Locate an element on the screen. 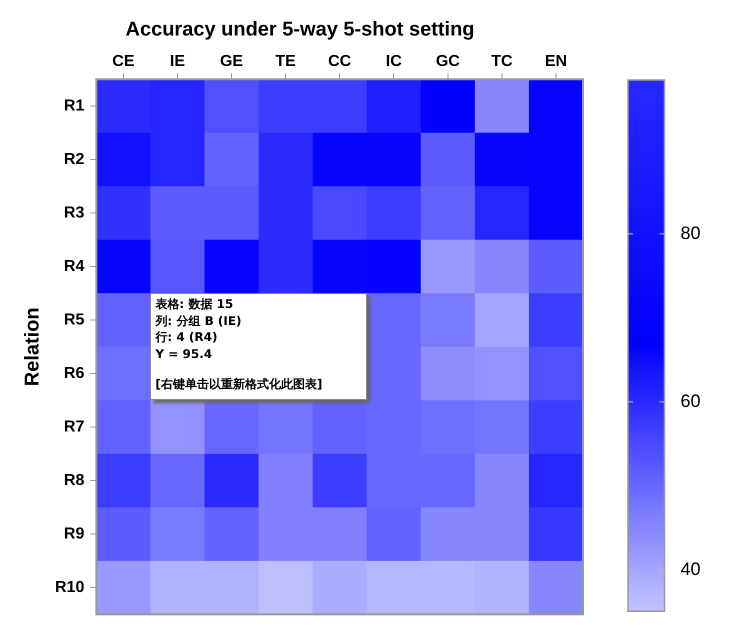 This screenshot has width=731, height=630. x-tick-label: TE is located at coordinates (285, 61).